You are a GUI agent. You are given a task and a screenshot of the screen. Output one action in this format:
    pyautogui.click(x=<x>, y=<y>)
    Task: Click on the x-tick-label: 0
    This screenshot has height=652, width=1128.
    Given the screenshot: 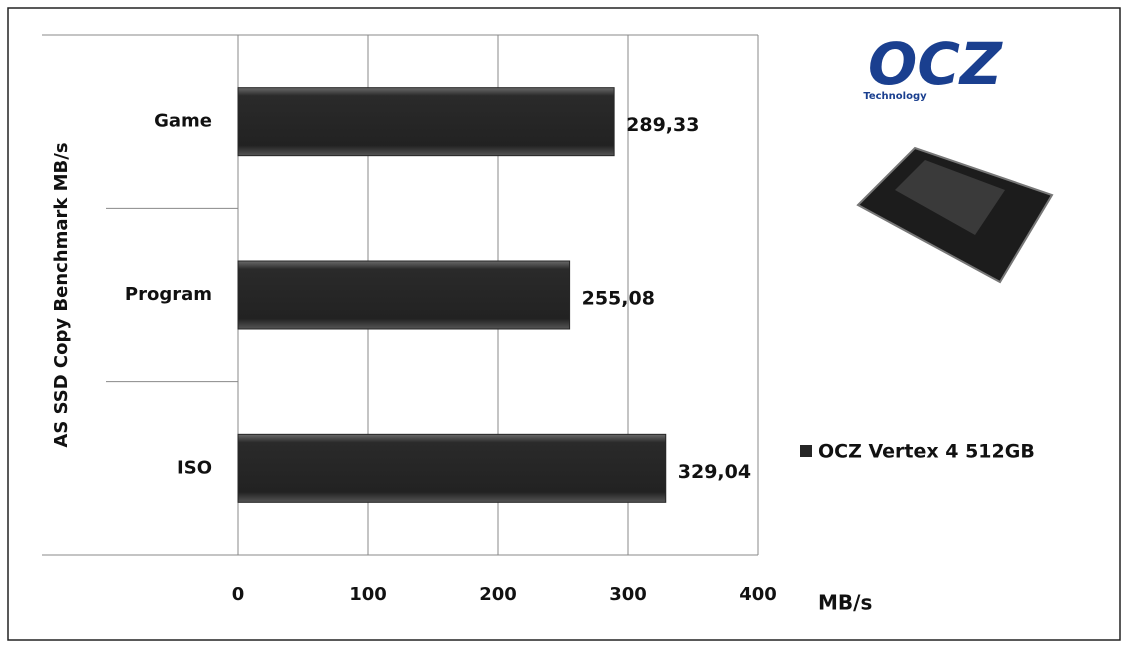 What is the action you would take?
    pyautogui.click(x=238, y=594)
    